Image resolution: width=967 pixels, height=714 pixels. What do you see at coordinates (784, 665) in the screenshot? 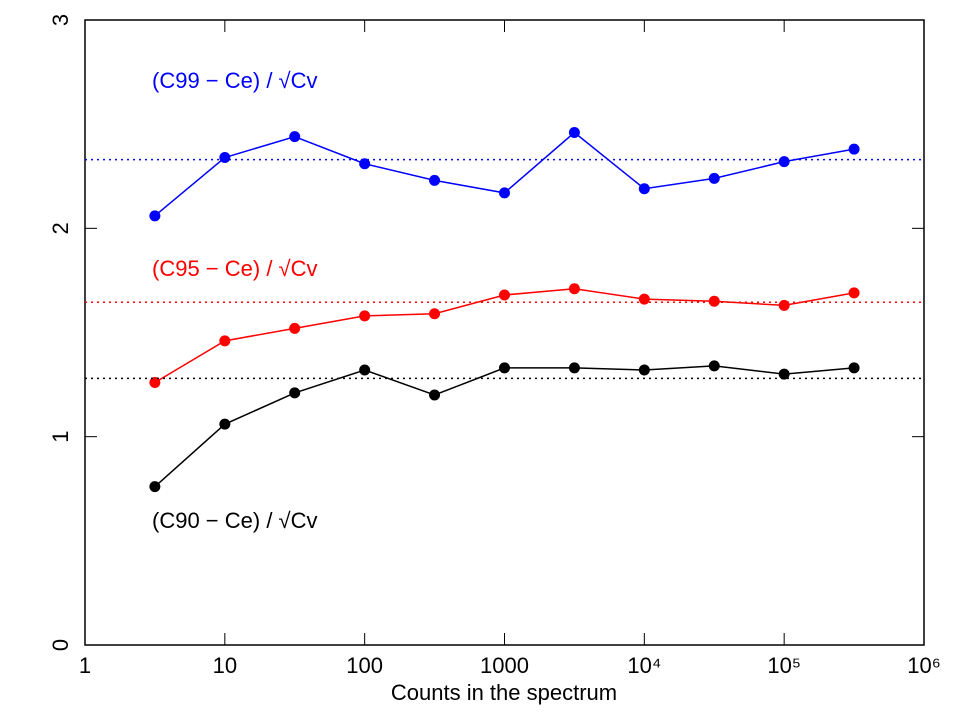
I see `x-tick-label: 10⁵` at bounding box center [784, 665].